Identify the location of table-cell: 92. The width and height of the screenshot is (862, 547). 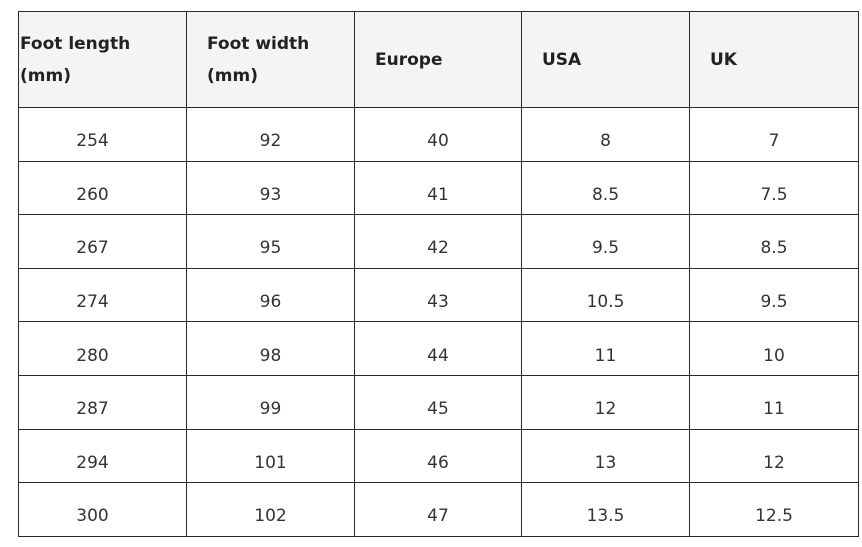
(270, 134).